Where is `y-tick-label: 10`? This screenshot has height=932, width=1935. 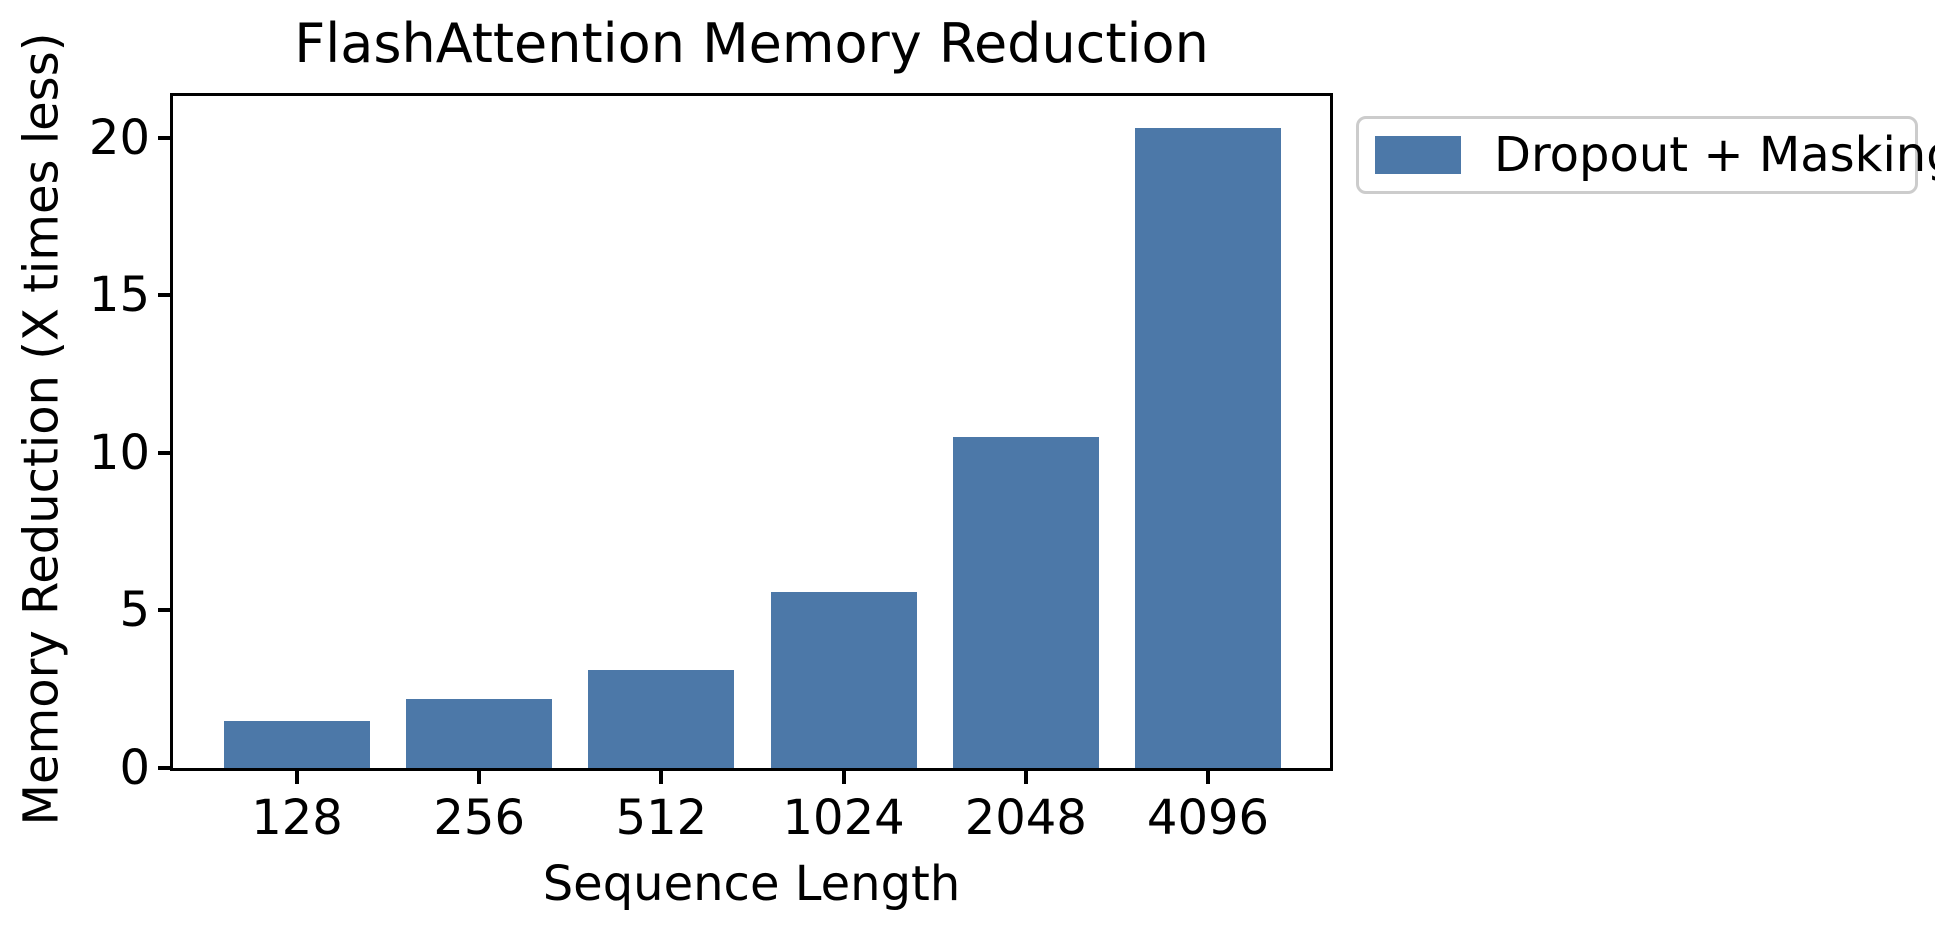 y-tick-label: 10 is located at coordinates (119, 452).